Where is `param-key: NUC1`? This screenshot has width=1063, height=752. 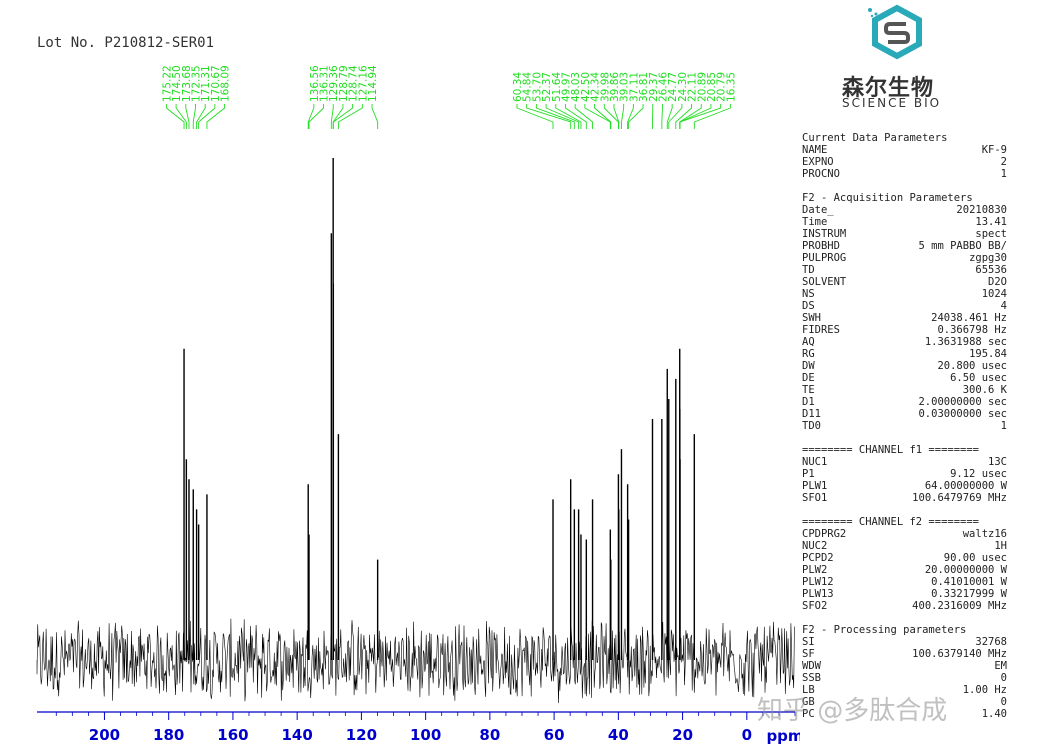
param-key: NUC1 is located at coordinates (815, 462).